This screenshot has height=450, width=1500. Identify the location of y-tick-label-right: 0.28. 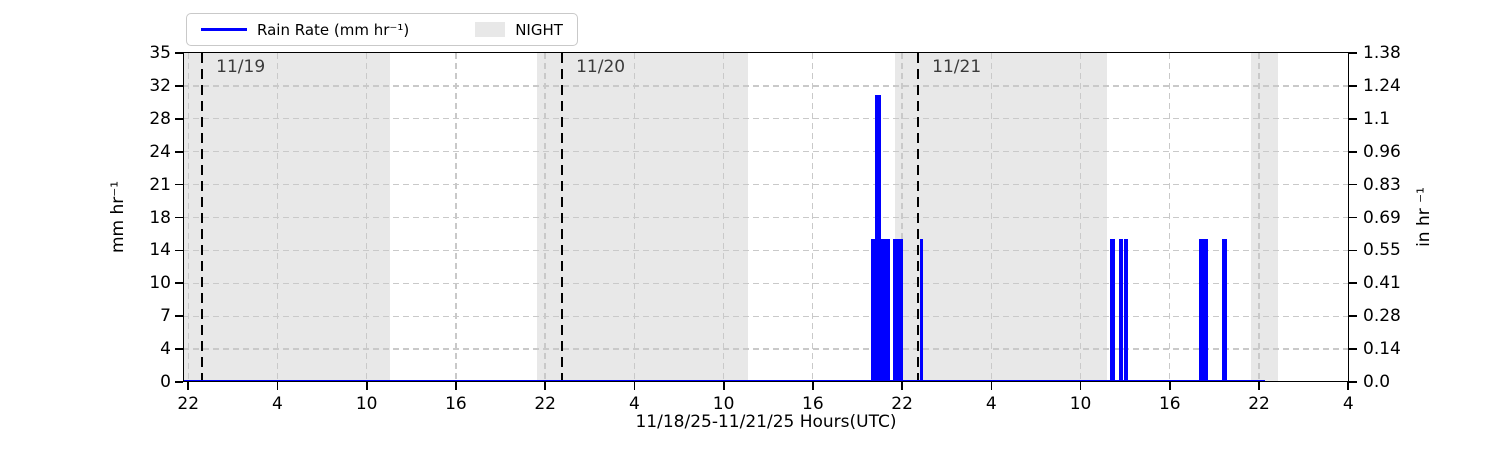
(1382, 316).